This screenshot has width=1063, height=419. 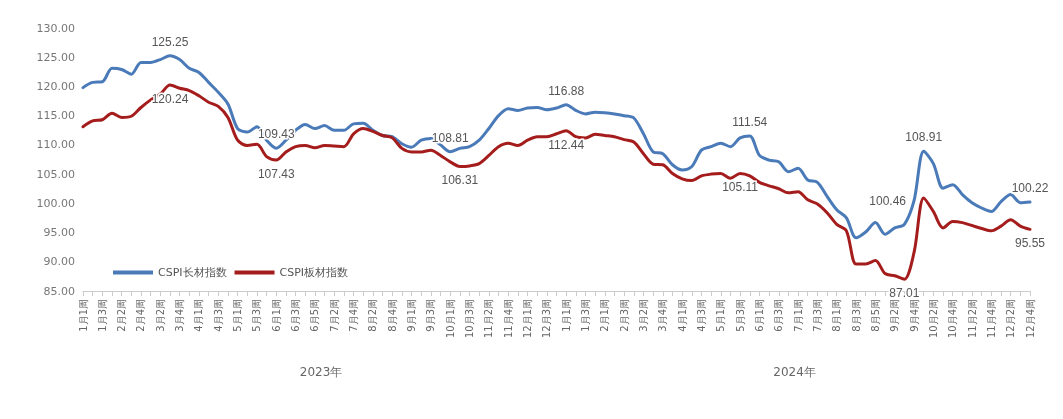 I want to click on data-label: 87.01, so click(x=904, y=293).